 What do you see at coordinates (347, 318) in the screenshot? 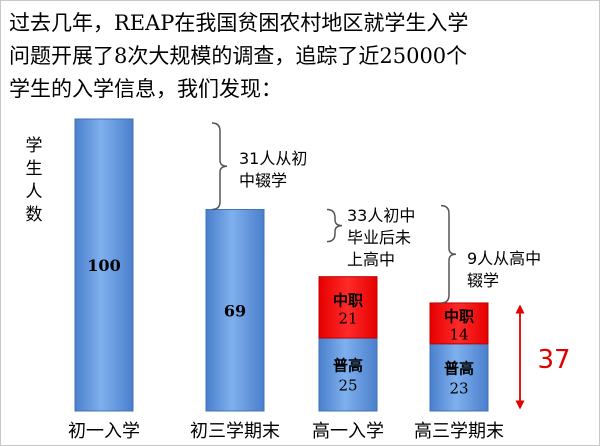
I see `vocational-value-3: 21` at bounding box center [347, 318].